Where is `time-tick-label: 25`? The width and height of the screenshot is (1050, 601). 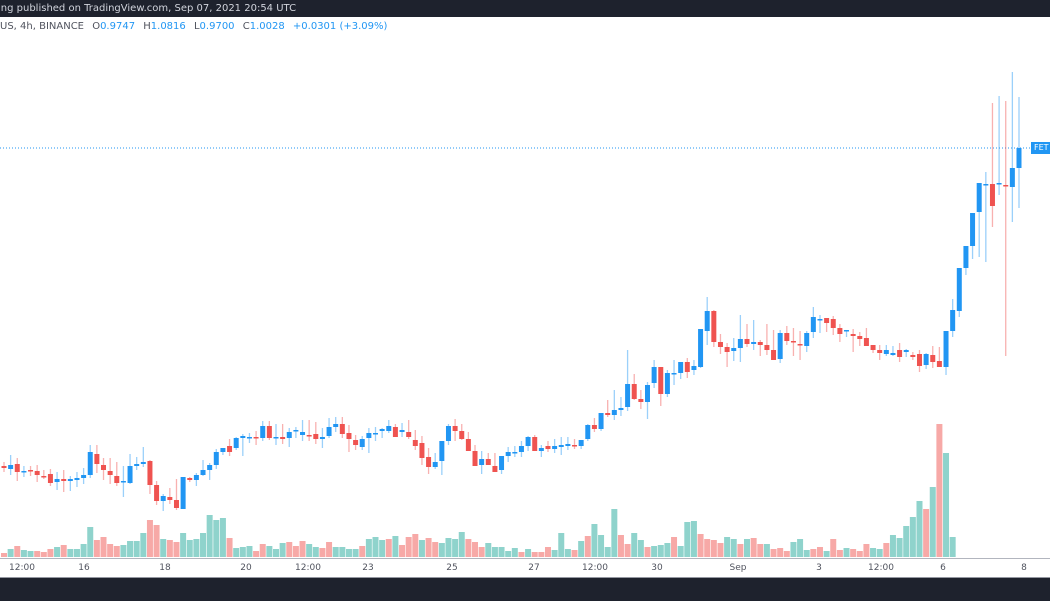
time-tick-label: 25 is located at coordinates (452, 568).